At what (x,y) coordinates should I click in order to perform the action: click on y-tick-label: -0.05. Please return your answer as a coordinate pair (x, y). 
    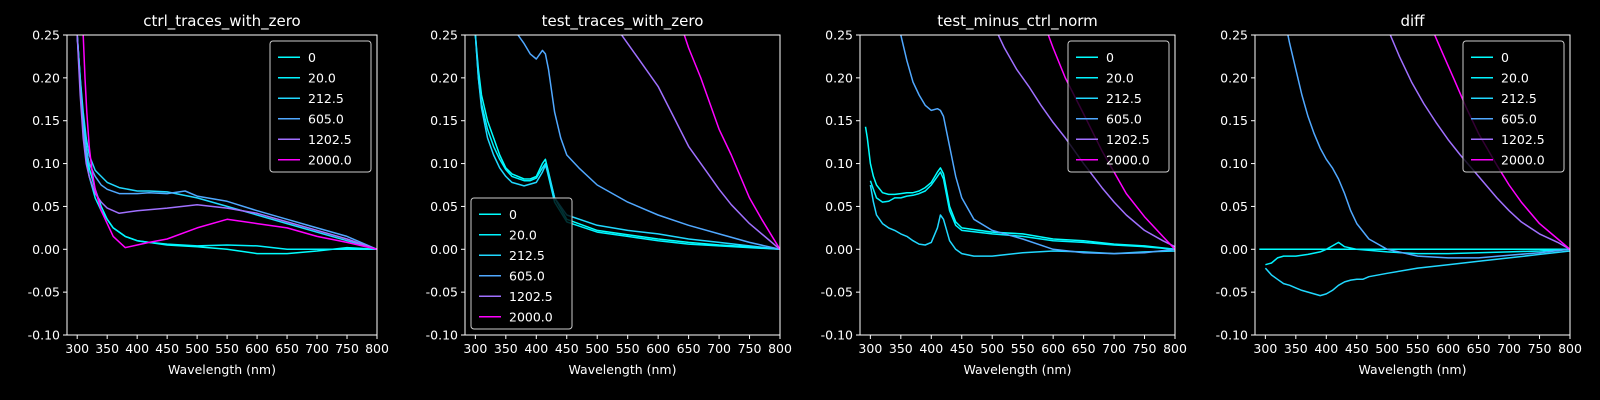
    Looking at the image, I should click on (442, 292).